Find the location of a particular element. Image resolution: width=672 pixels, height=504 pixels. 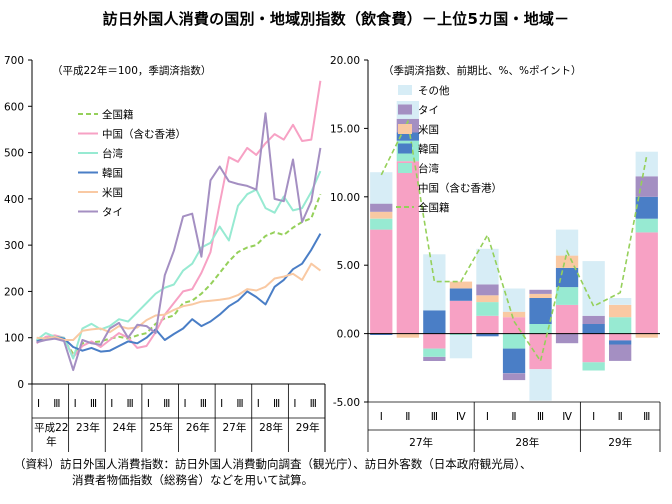

left-year-label: 28年 is located at coordinates (271, 427).